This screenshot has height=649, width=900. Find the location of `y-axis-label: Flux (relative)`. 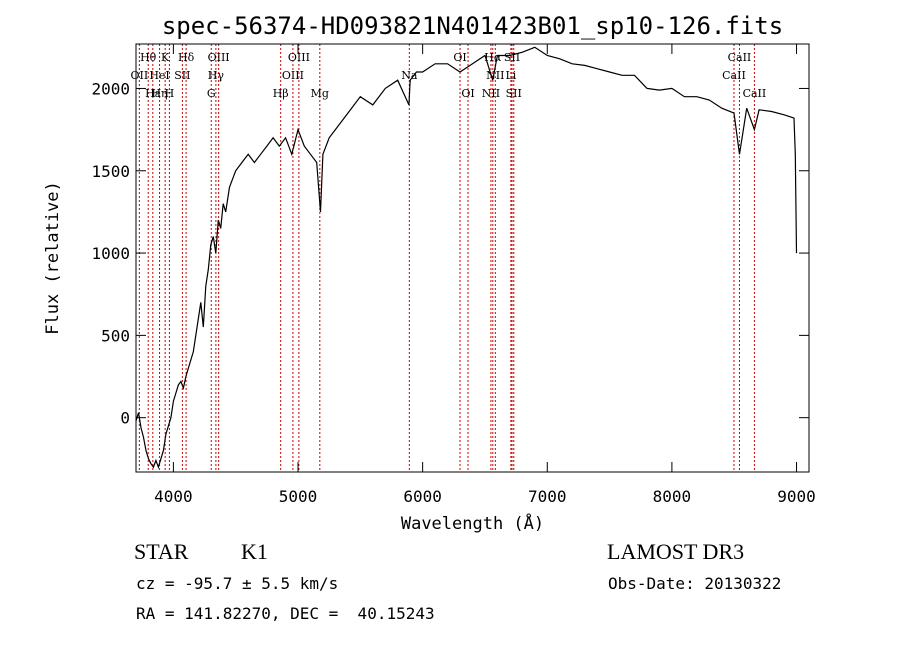

y-axis-label: Flux (relative) is located at coordinates (53, 258).